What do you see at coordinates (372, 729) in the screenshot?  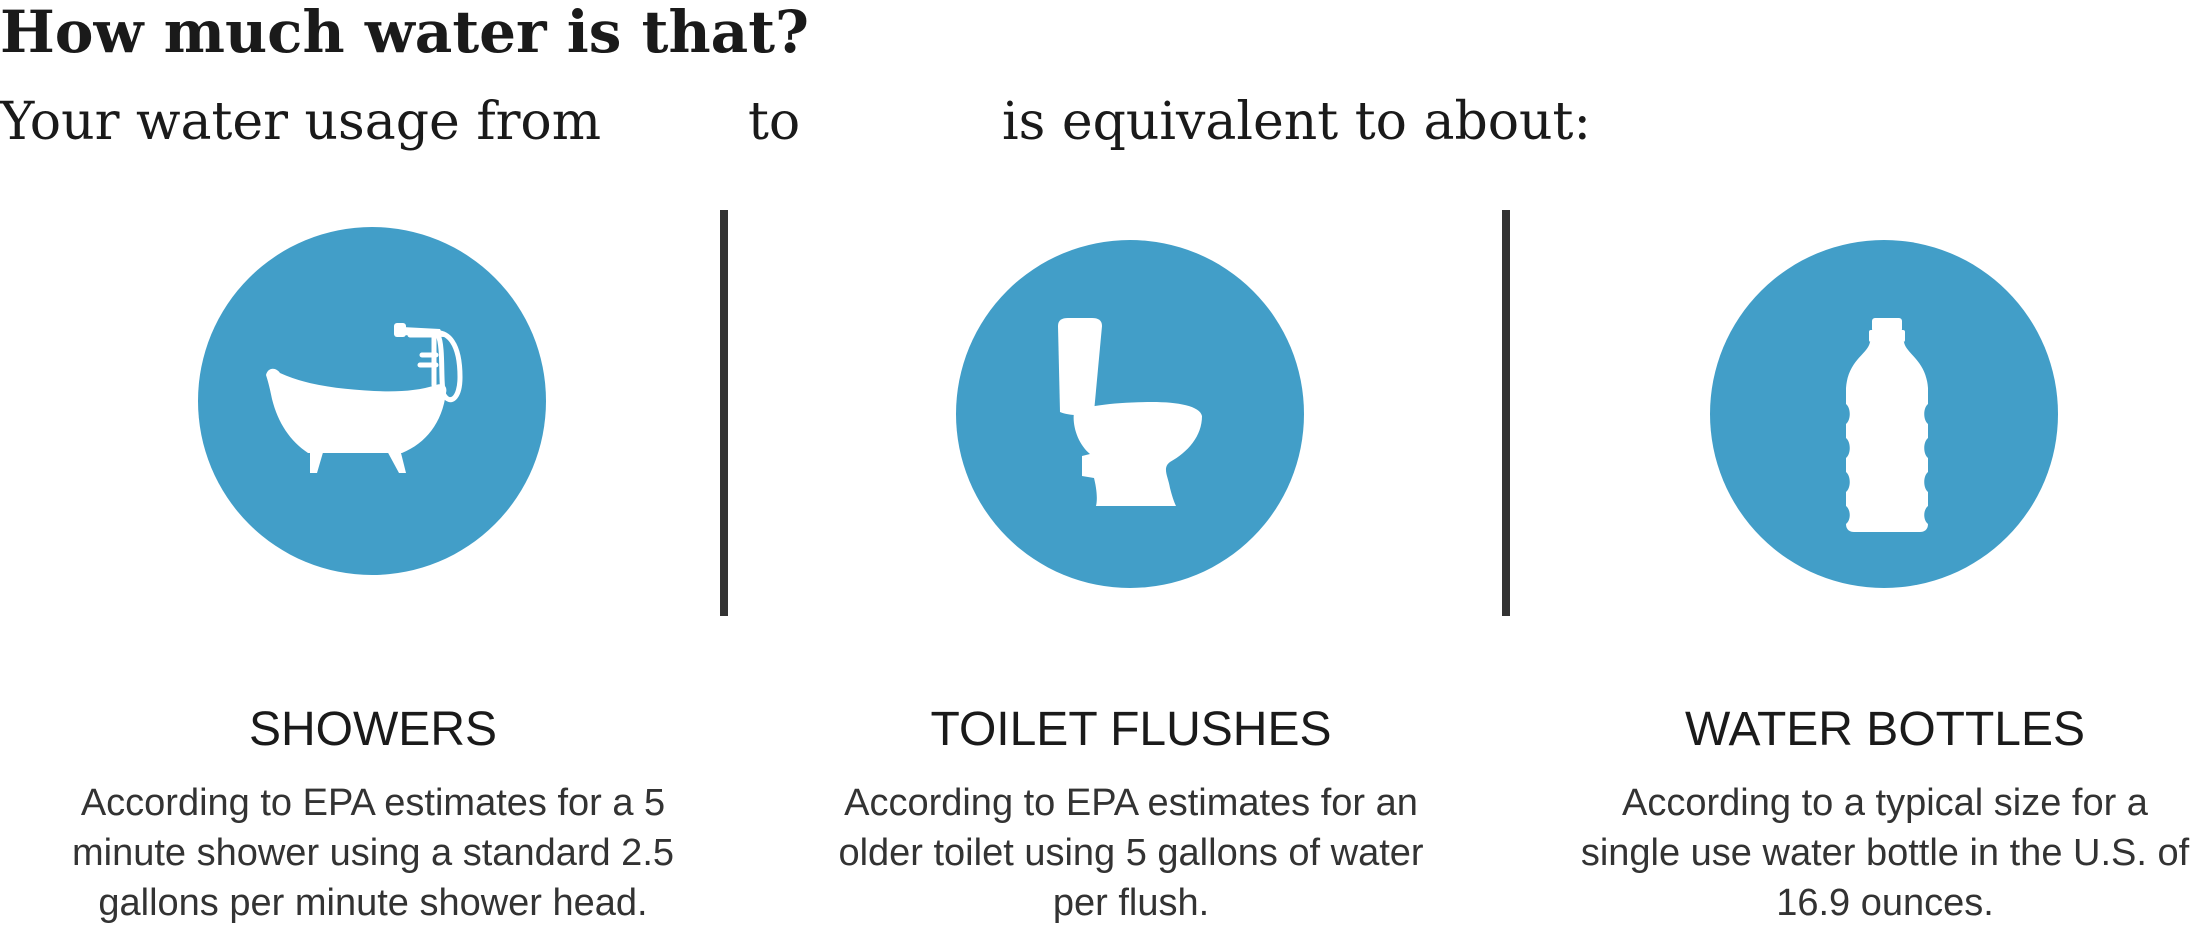 I see `showers-title: SHOWERS` at bounding box center [372, 729].